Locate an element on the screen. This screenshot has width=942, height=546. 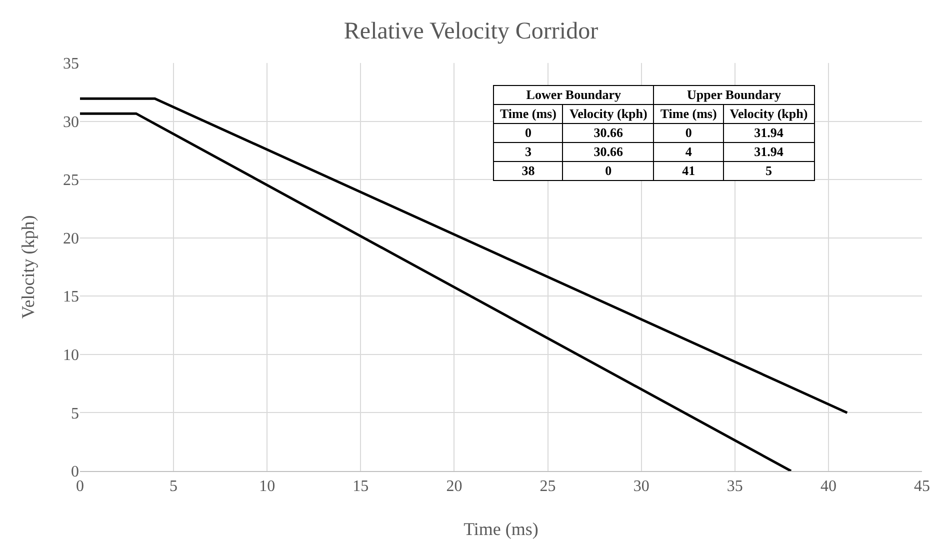
annotation: 38 is located at coordinates (528, 171).